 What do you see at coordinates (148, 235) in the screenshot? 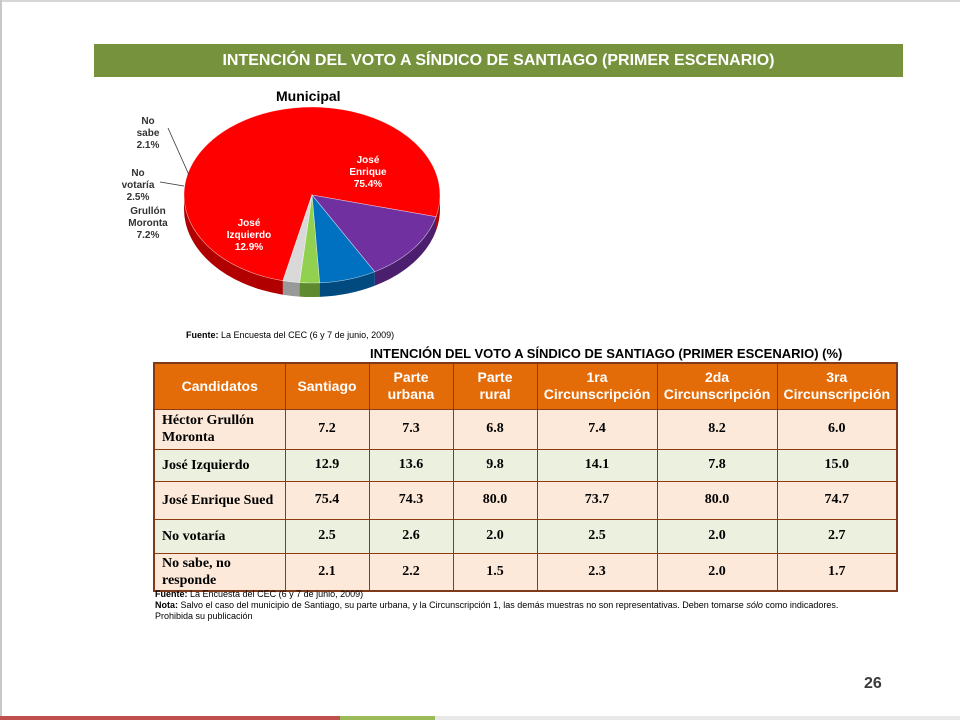
I see `pie-value-label: 7.2%` at bounding box center [148, 235].